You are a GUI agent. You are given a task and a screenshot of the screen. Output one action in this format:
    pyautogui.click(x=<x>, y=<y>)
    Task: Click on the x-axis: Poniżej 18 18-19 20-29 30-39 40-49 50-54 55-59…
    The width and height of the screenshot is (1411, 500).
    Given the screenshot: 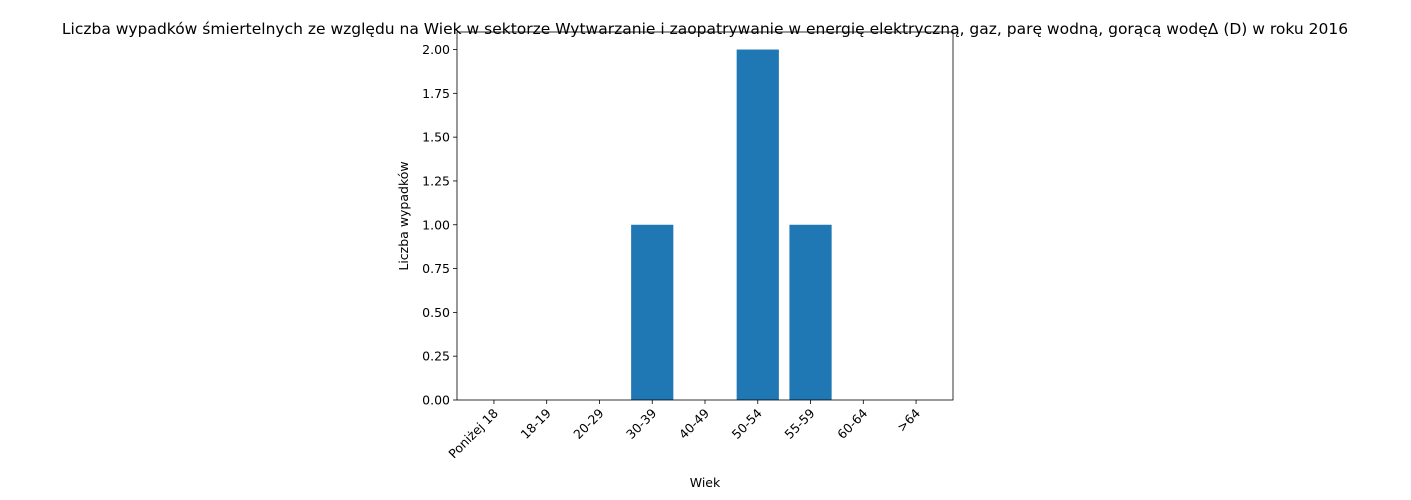 What is the action you would take?
    pyautogui.click(x=684, y=430)
    